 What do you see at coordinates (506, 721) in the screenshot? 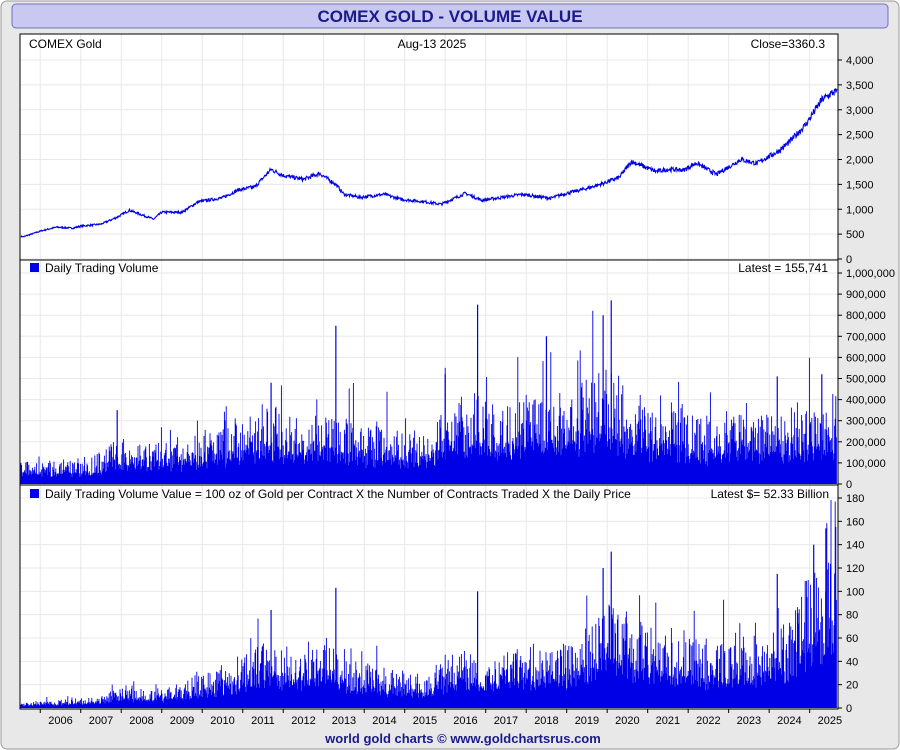
I see `x-tick-label-2017: 2017` at bounding box center [506, 721].